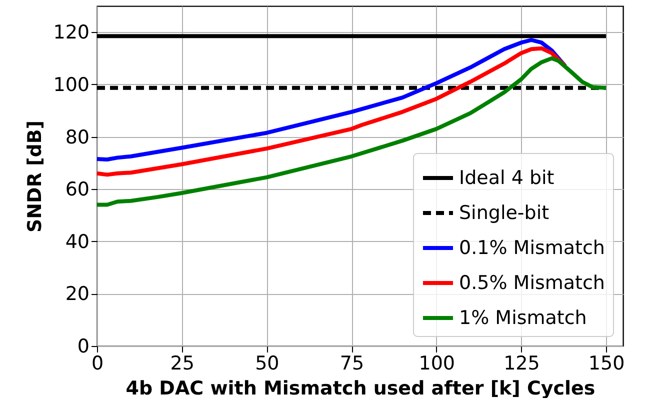 This screenshot has height=407, width=645. I want to click on legend-label: Single-bit, so click(504, 213).